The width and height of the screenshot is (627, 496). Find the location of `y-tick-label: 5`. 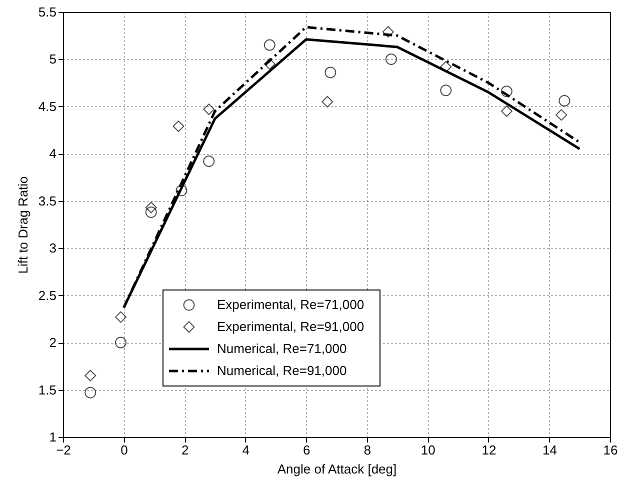

y-tick-label: 5 is located at coordinates (52, 59).